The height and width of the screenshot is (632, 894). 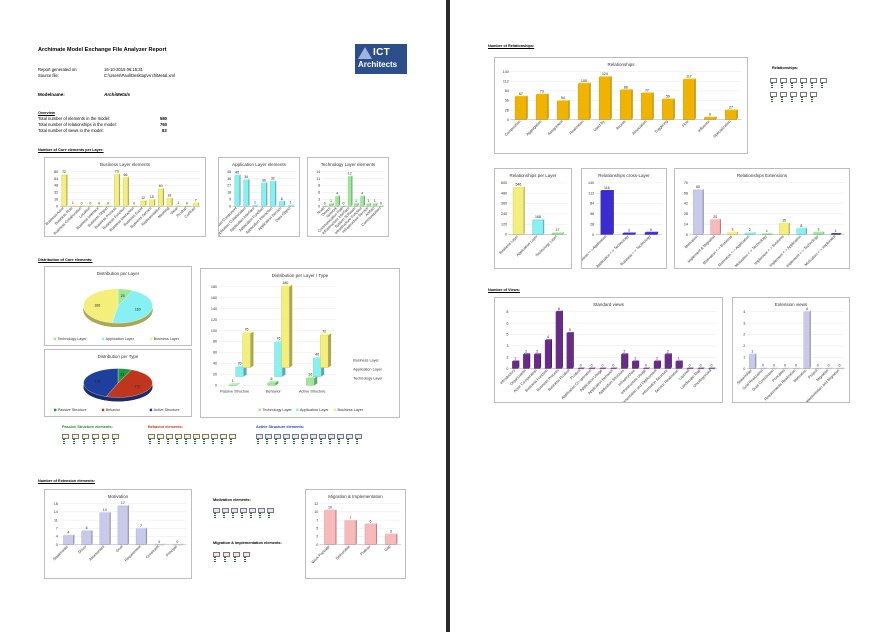 What do you see at coordinates (802, 231) in the screenshot?
I see `bar-implement-application` at bounding box center [802, 231].